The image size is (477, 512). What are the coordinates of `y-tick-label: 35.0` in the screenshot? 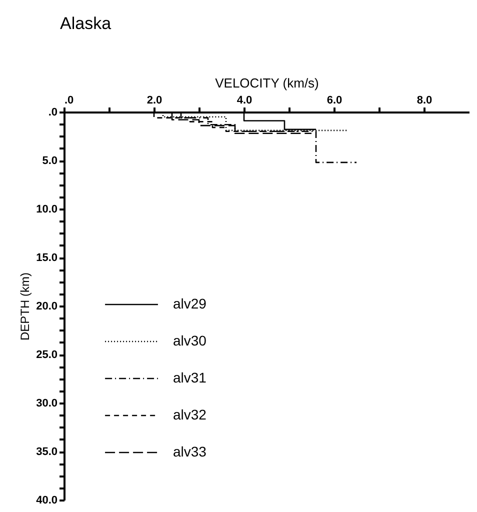 It's located at (47, 452).